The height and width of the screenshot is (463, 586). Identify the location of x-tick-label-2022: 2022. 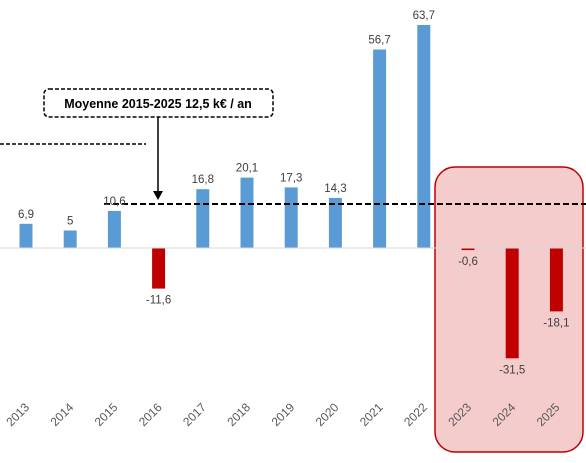
(415, 414).